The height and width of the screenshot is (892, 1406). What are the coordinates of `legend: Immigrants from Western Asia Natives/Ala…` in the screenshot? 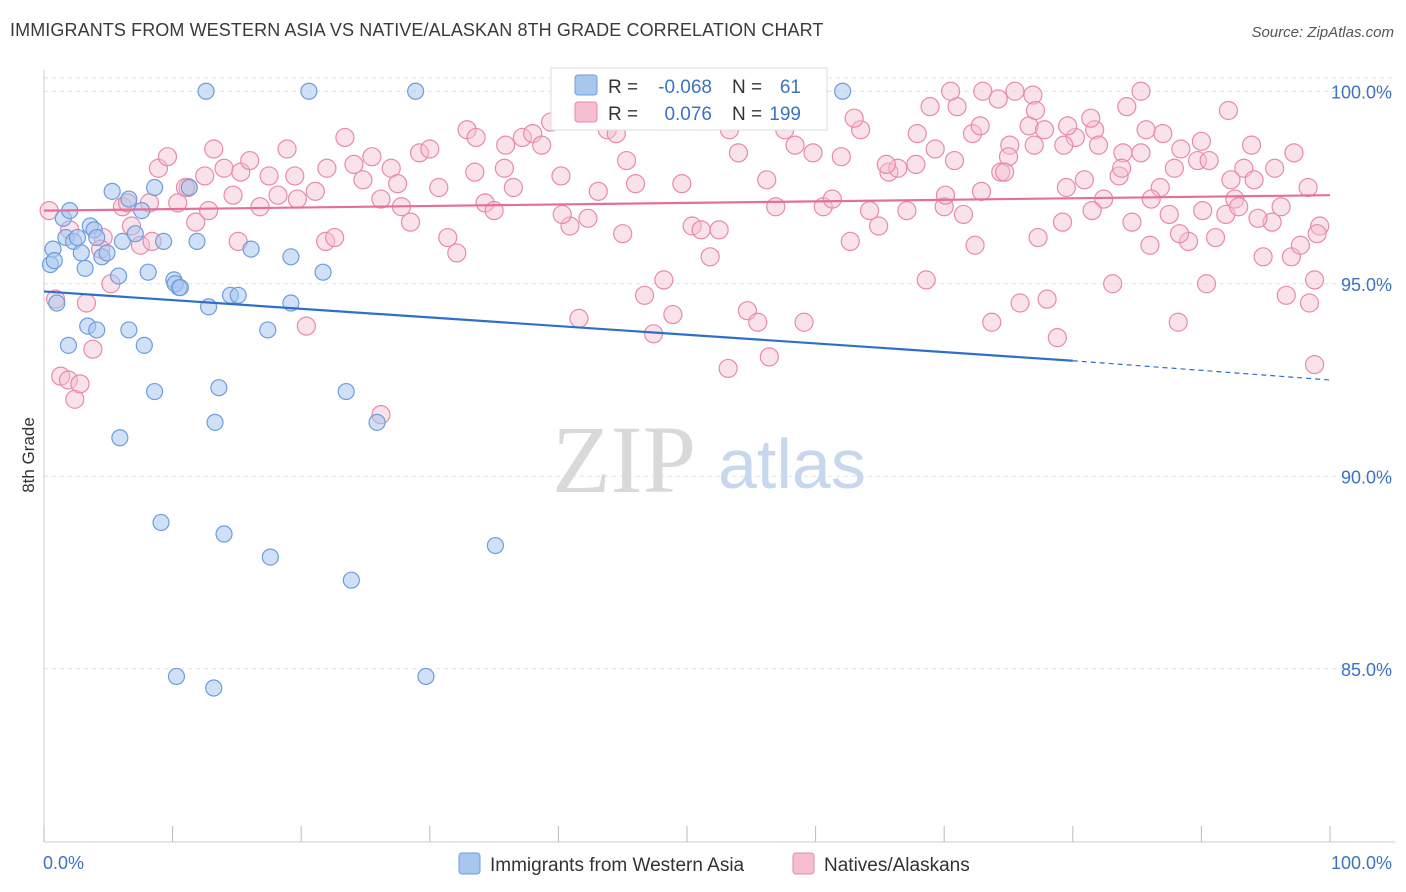 It's located at (714, 864).